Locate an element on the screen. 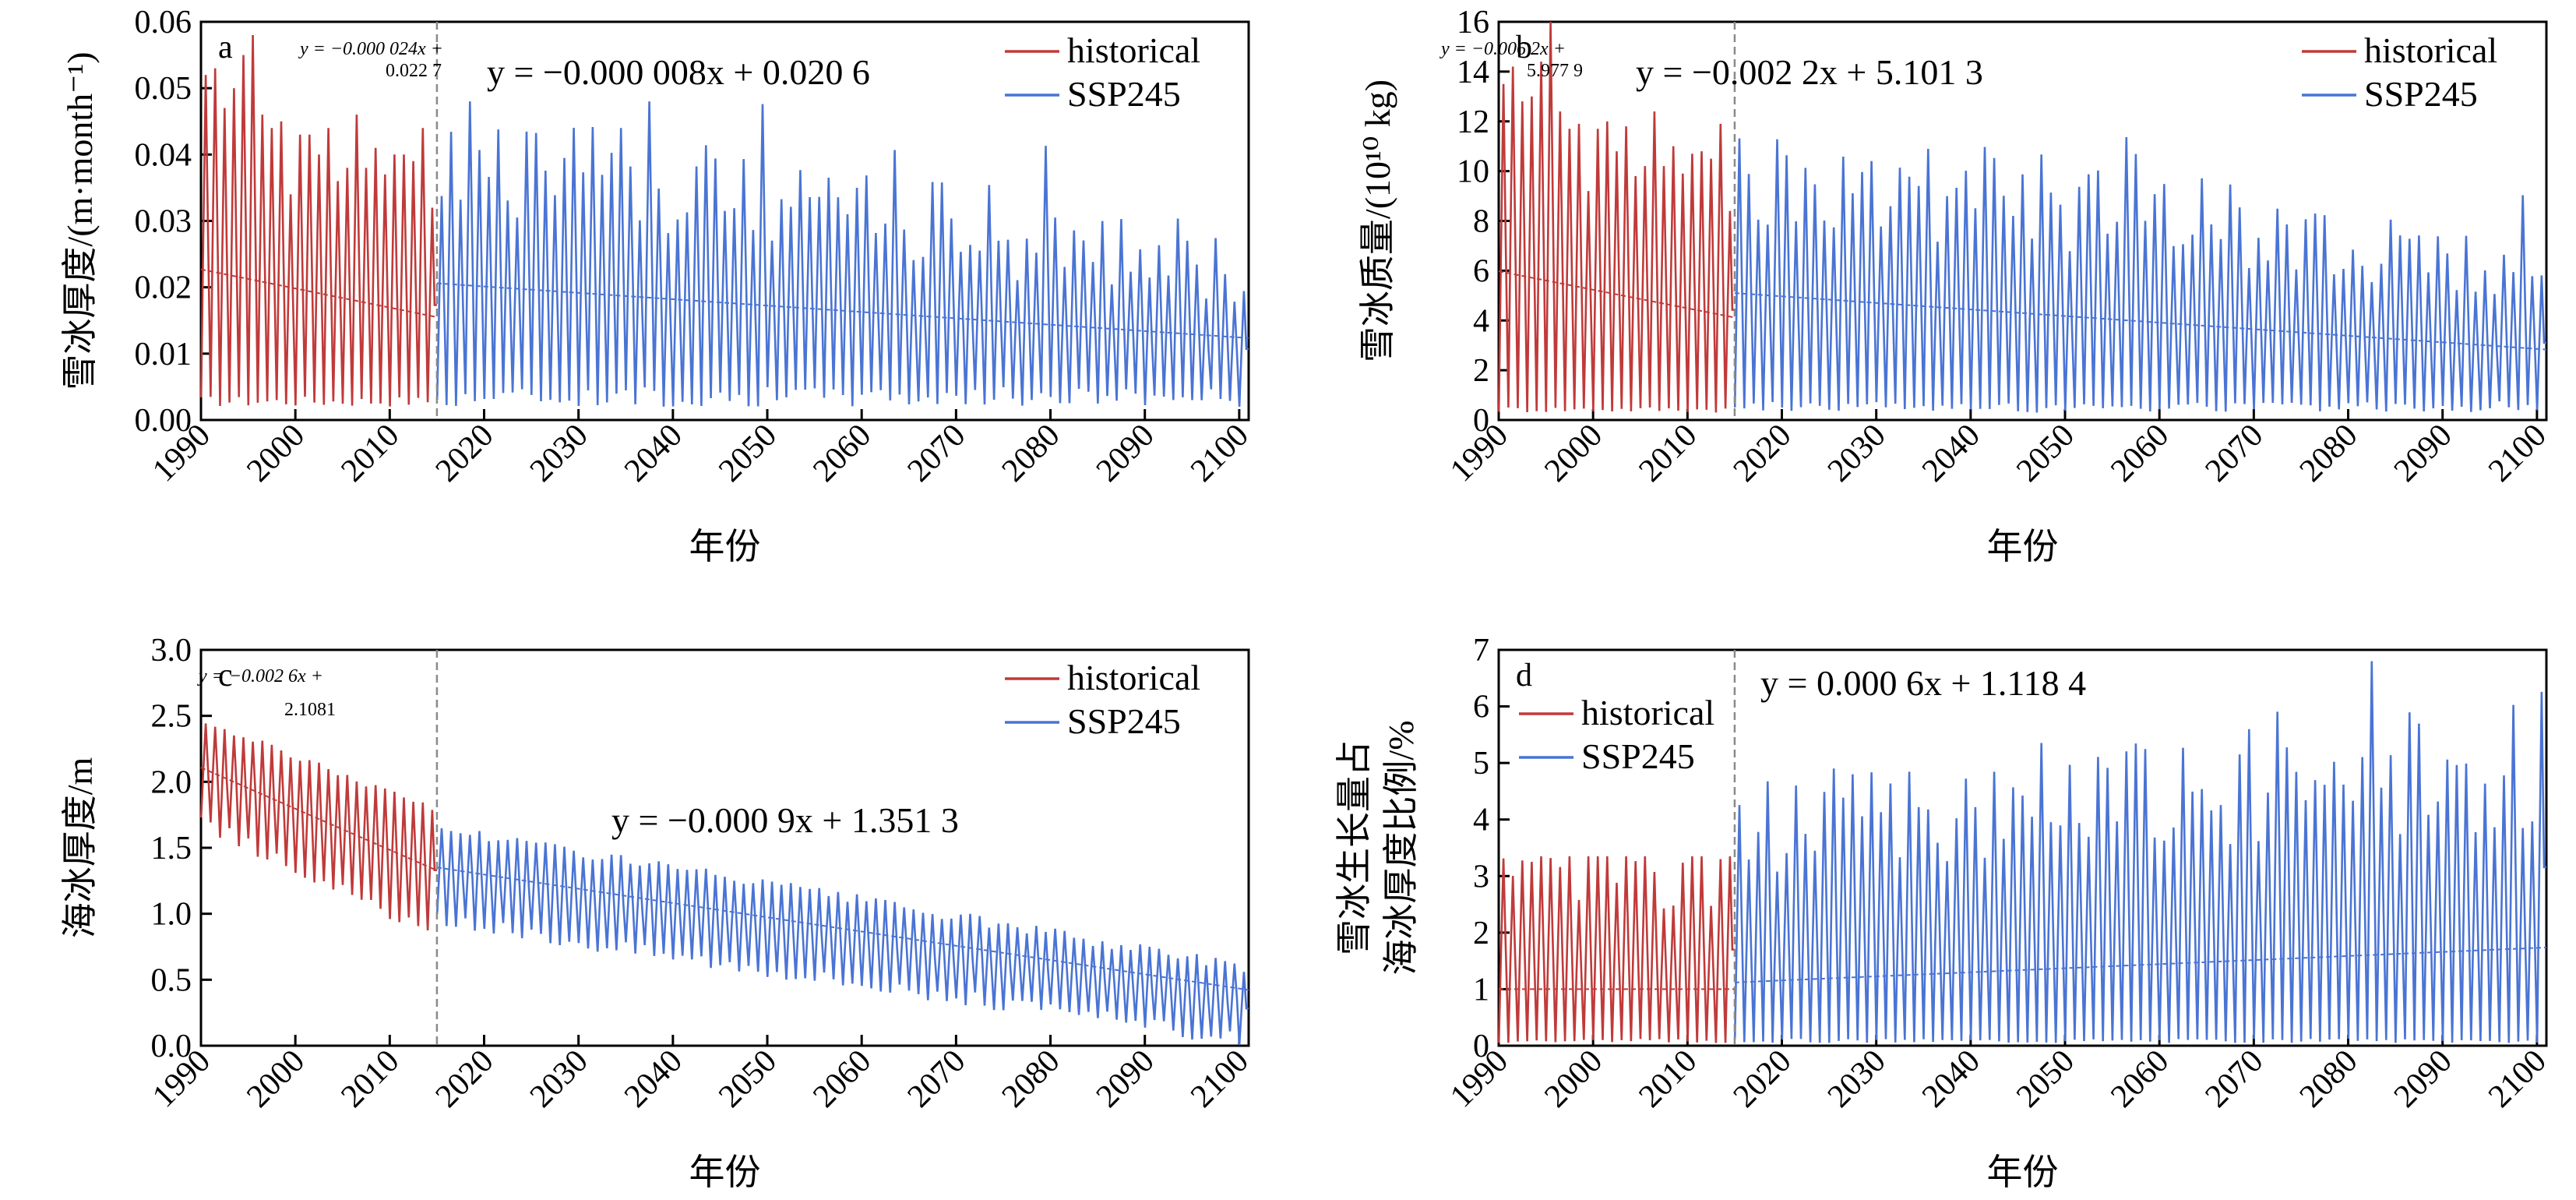 This screenshot has width=2576, height=1200. y-tick-label: 0.01 is located at coordinates (163, 355).